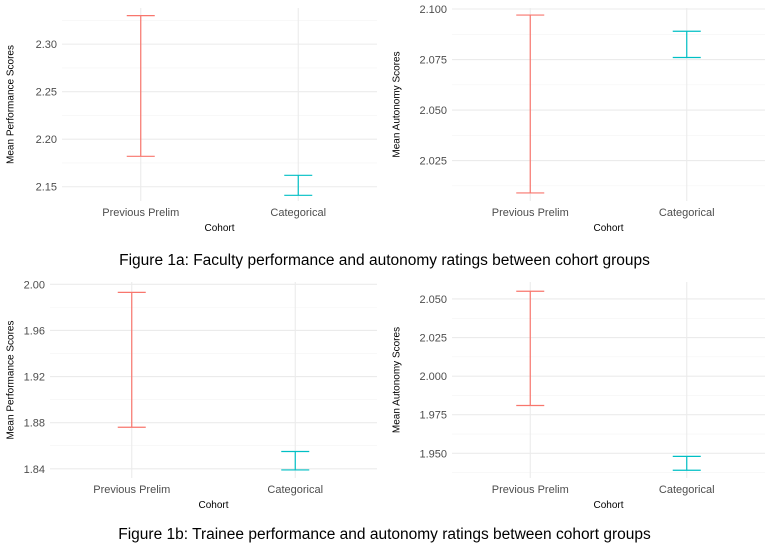  What do you see at coordinates (34, 424) in the screenshot?
I see `y-tick-label: 1.88` at bounding box center [34, 424].